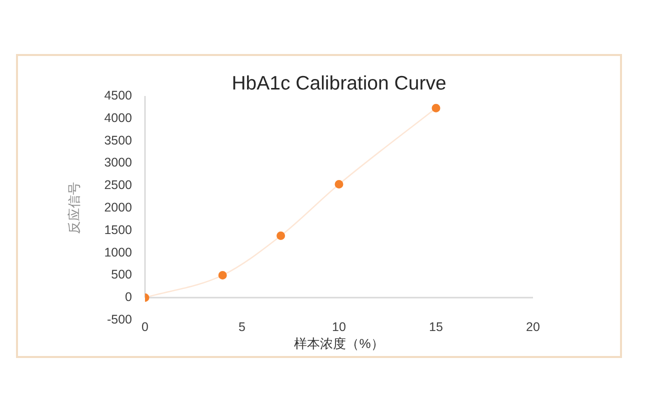 This screenshot has width=660, height=408. Describe the element at coordinates (436, 327) in the screenshot. I see `x-tick-label: 15` at that location.